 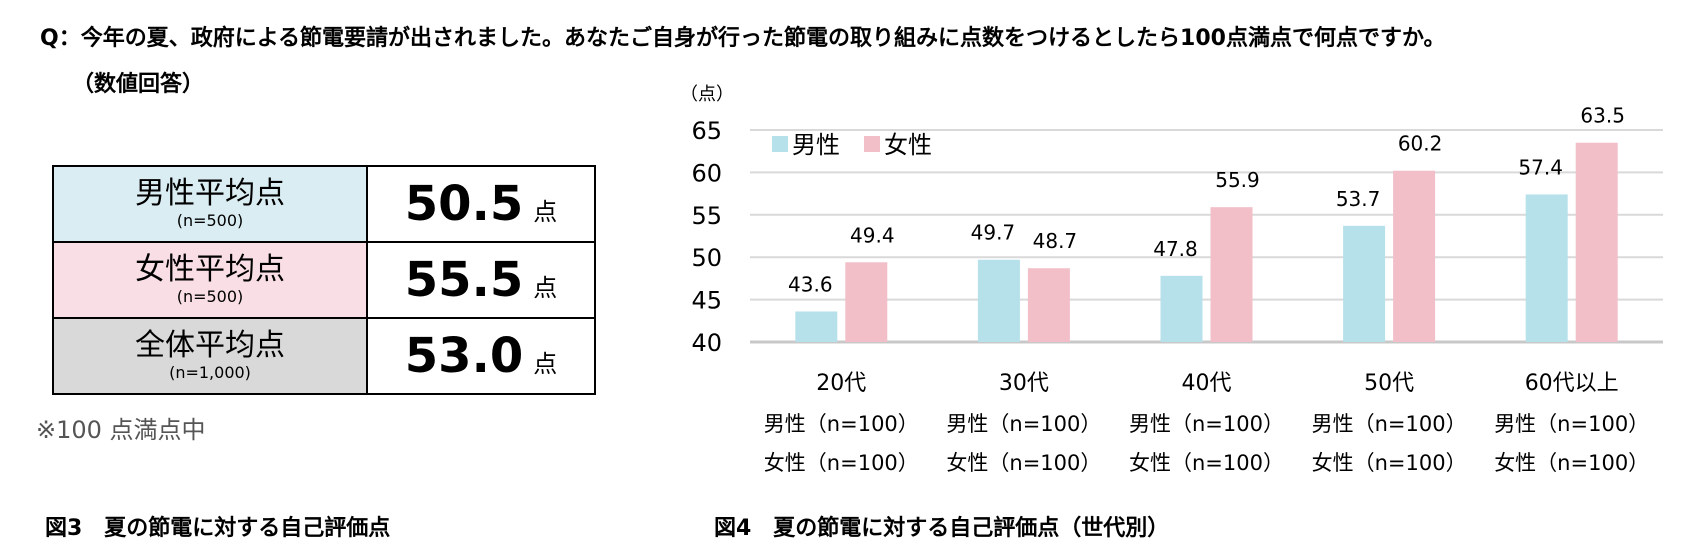 What do you see at coordinates (780, 144) in the screenshot?
I see `legend-swatch-male` at bounding box center [780, 144].